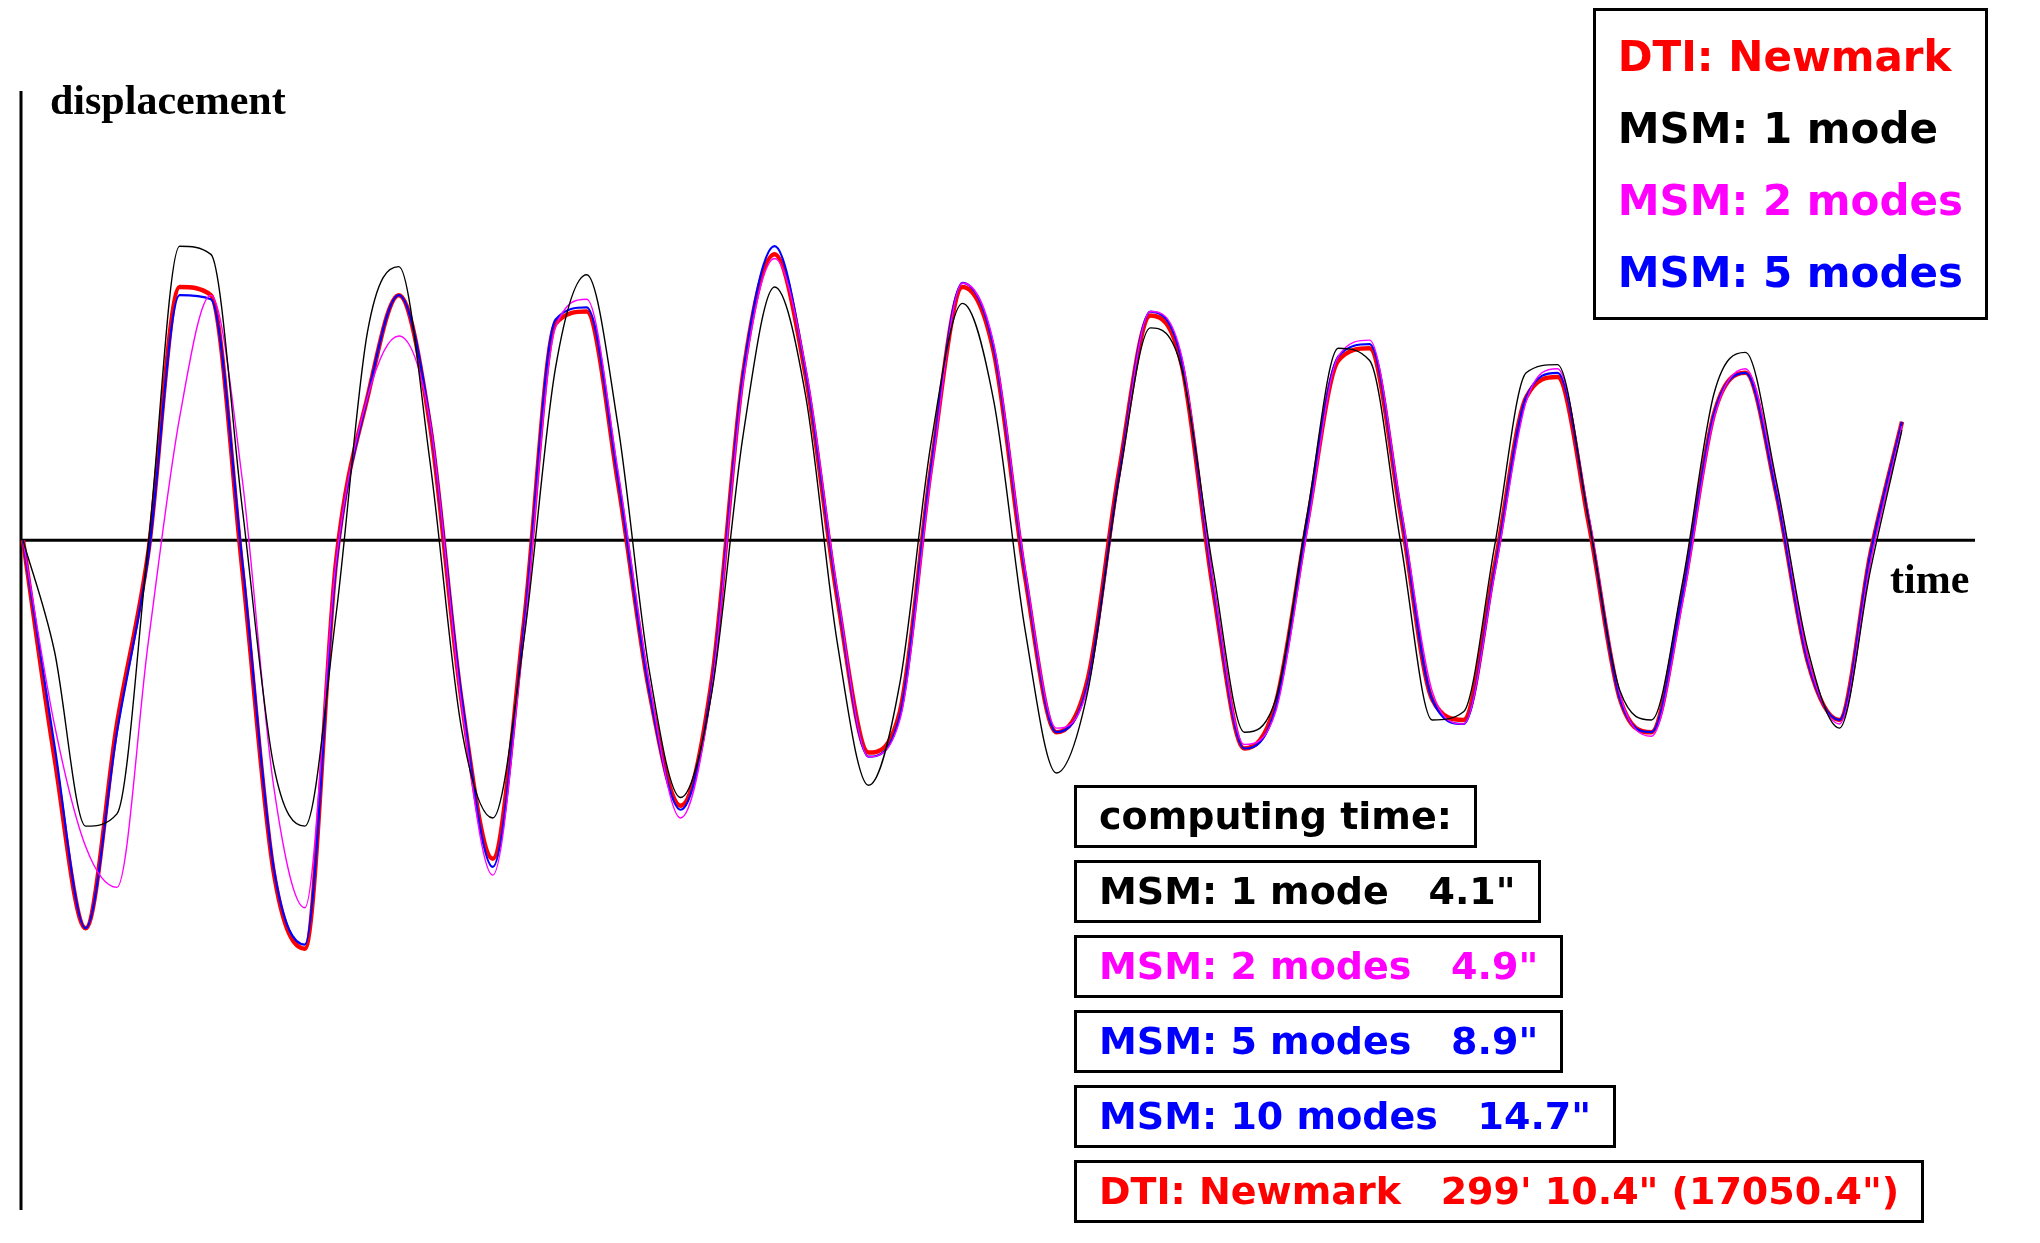 The height and width of the screenshot is (1243, 2040). What do you see at coordinates (1499, 1191) in the screenshot?
I see `text: DTI: Newmark 299' 10.4" (17050.4")` at bounding box center [1499, 1191].